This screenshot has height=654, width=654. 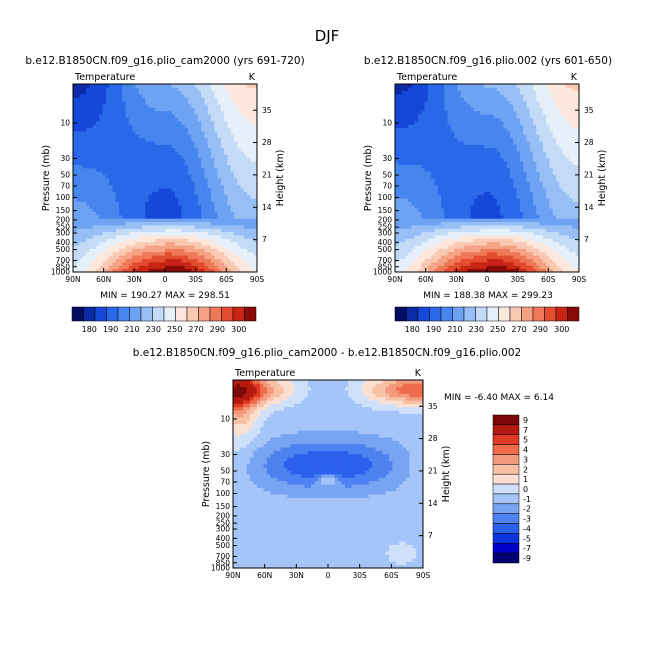 I want to click on y2-tick-label: 28, so click(x=267, y=142).